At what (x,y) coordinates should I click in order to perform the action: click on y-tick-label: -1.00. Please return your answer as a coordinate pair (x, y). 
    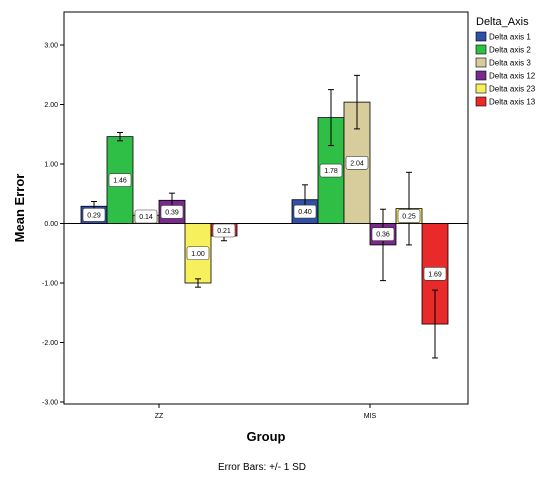
    Looking at the image, I should click on (50, 284).